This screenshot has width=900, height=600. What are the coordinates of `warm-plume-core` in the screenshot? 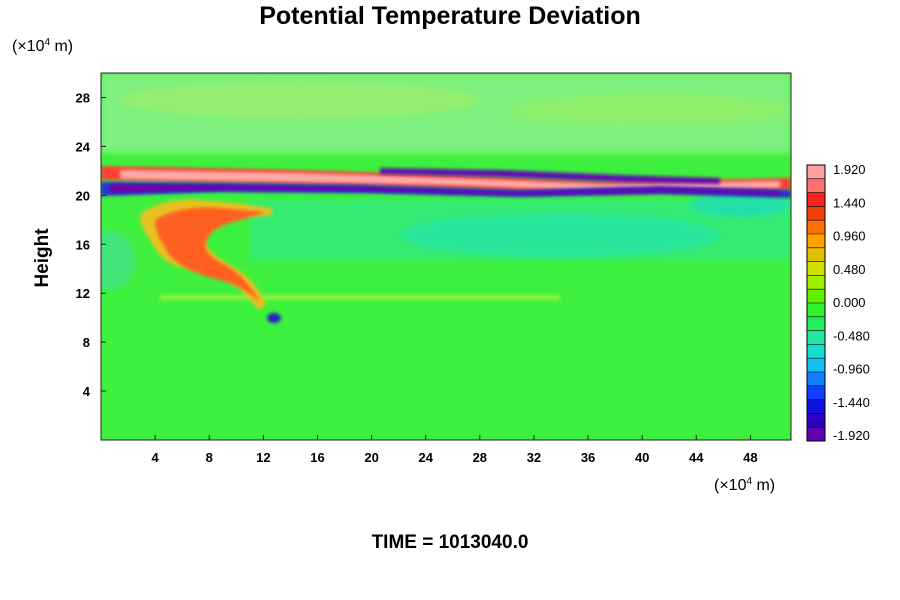 It's located at (210, 254).